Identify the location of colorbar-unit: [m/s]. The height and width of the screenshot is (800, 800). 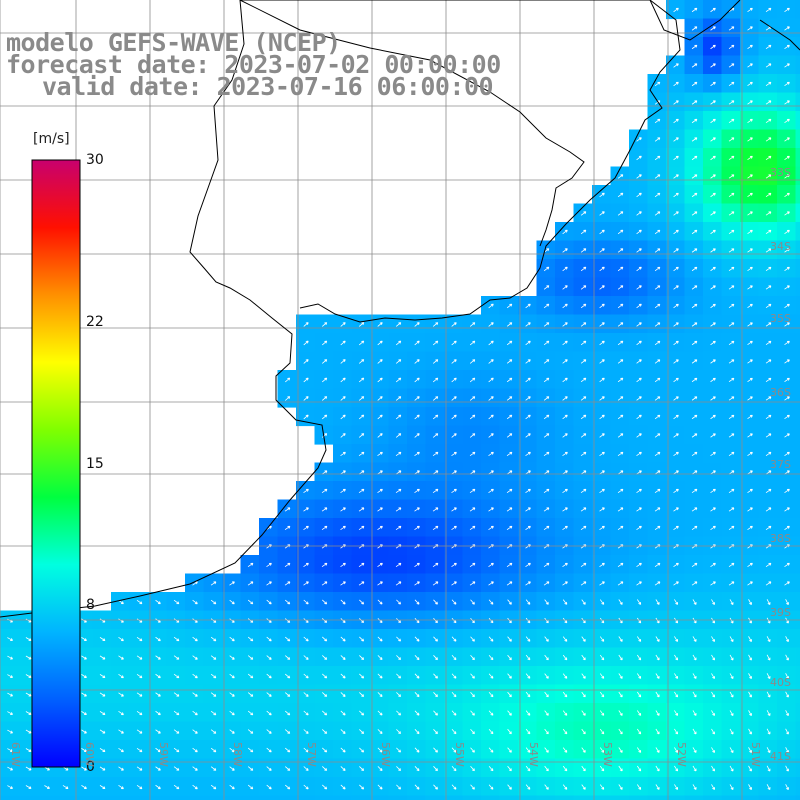
(51, 139).